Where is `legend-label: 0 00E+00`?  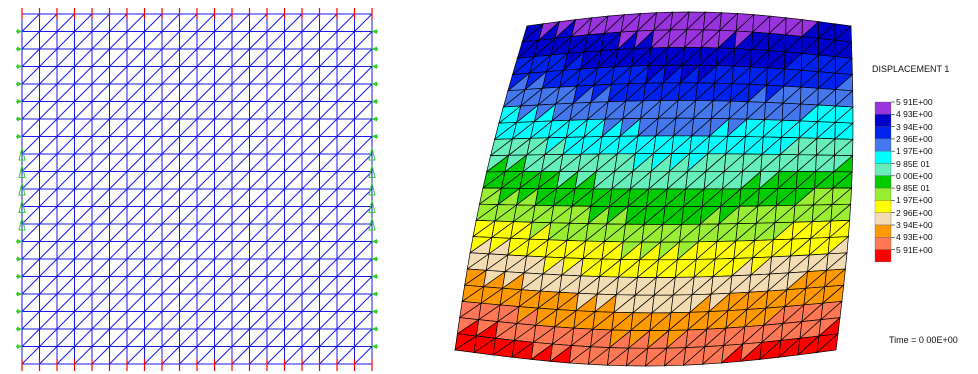 legend-label: 0 00E+00 is located at coordinates (914, 175).